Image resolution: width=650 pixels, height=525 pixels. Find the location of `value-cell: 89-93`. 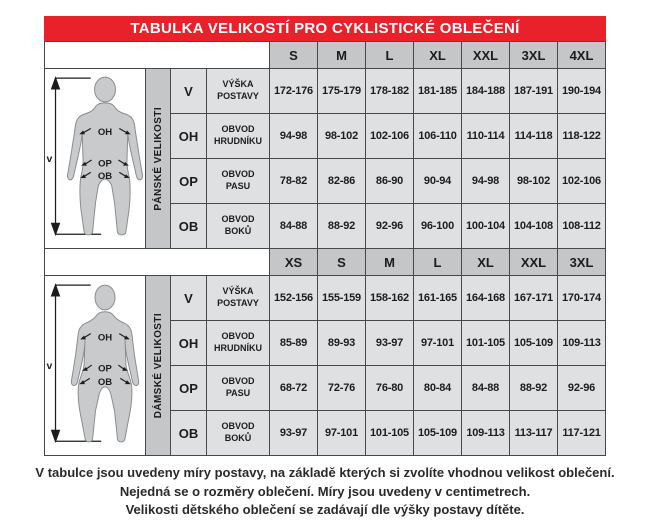

value-cell: 89-93 is located at coordinates (341, 343).